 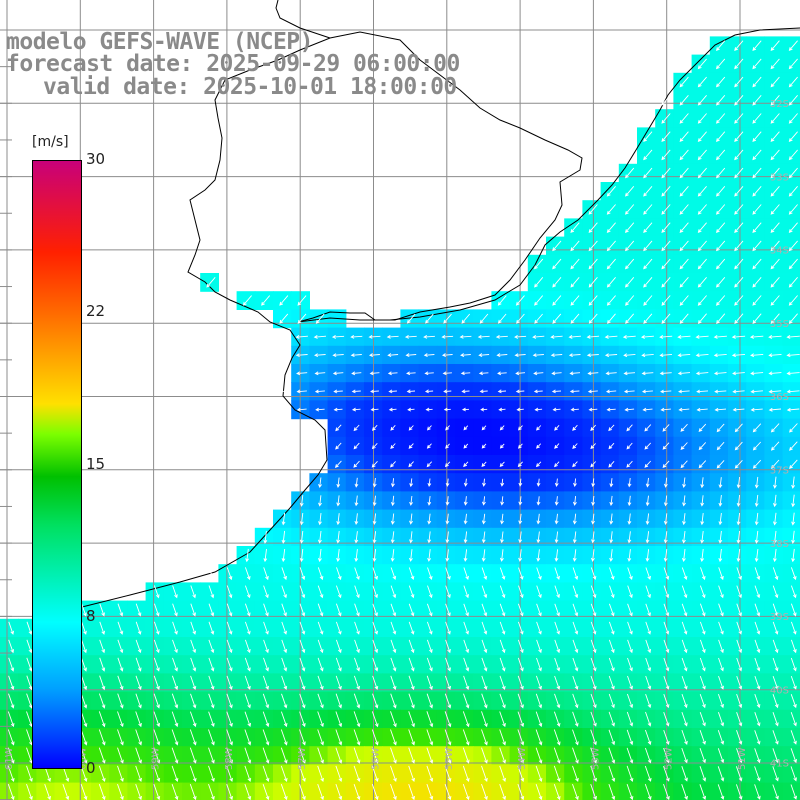 I want to click on forecast-date: forecast date: 2025-09-29 06:00:00, so click(x=233, y=64).